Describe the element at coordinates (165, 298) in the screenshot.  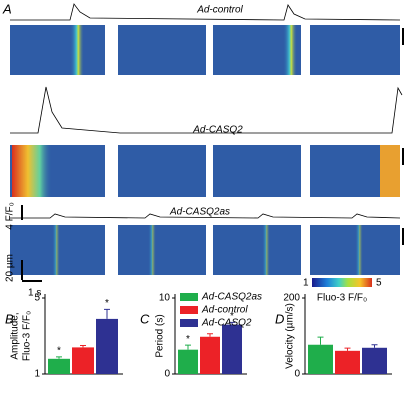
I see `y-tick-label: 10` at that location.